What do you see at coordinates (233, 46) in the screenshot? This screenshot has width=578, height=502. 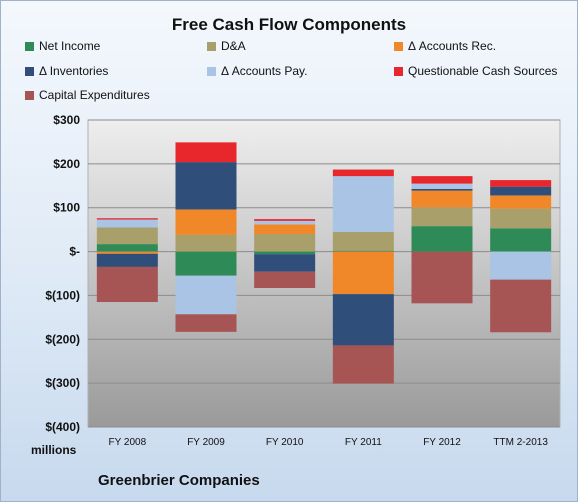 I see `legend-label: D&A` at bounding box center [233, 46].